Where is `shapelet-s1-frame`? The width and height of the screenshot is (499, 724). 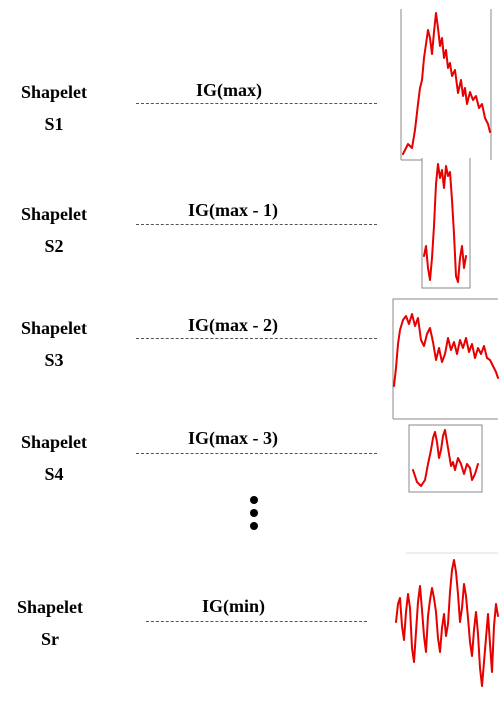 shapelet-s1-frame is located at coordinates (446, 85).